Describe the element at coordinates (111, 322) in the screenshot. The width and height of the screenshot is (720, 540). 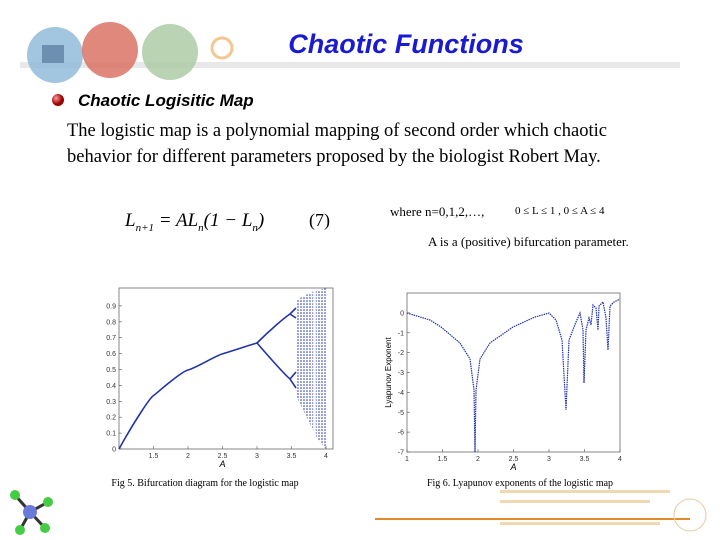
I see `y-tick-label: 0.8` at that location.